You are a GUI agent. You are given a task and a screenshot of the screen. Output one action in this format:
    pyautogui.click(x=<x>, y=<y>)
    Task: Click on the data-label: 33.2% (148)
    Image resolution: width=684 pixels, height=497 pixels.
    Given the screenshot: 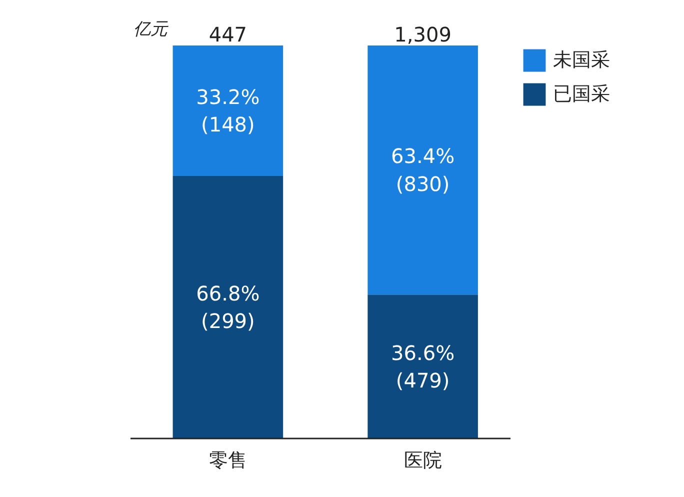 What is the action you would take?
    pyautogui.click(x=228, y=110)
    